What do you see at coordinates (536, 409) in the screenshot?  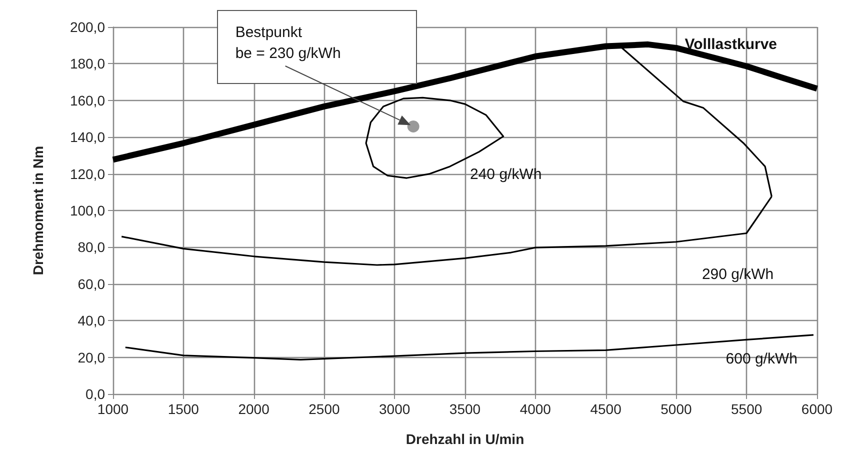 I see `x-tick-label: 4000` at bounding box center [536, 409].